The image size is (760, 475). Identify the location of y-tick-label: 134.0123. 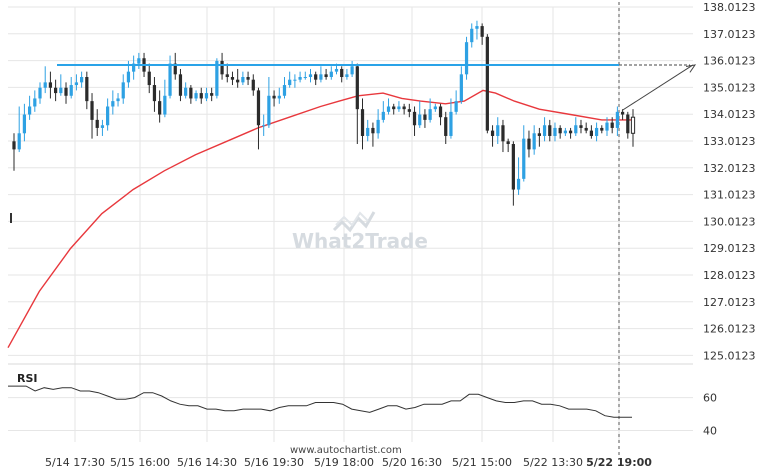
(729, 114).